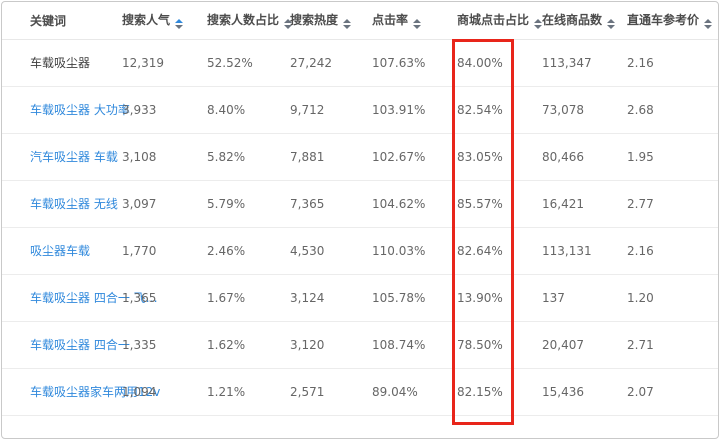  Describe the element at coordinates (331, 63) in the screenshot. I see `value-cell: 27,242` at that location.